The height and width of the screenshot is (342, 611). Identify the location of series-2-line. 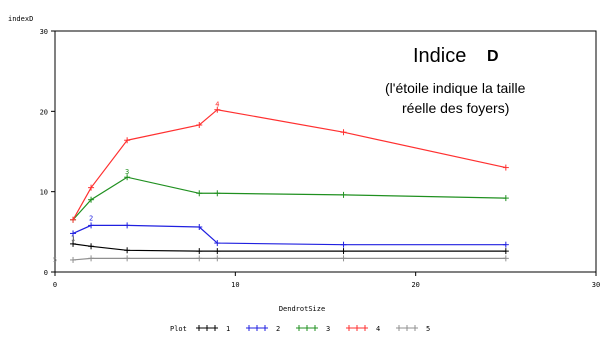
(289, 235).